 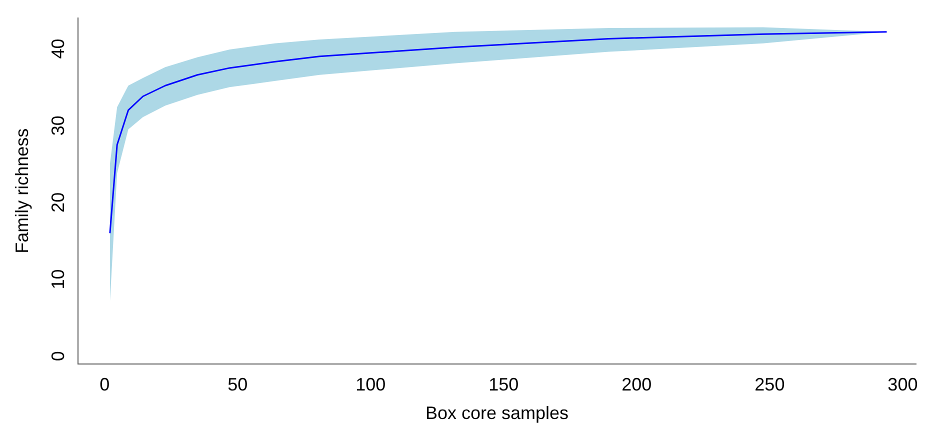 I want to click on y-axis-title: Family richness, so click(x=22, y=191).